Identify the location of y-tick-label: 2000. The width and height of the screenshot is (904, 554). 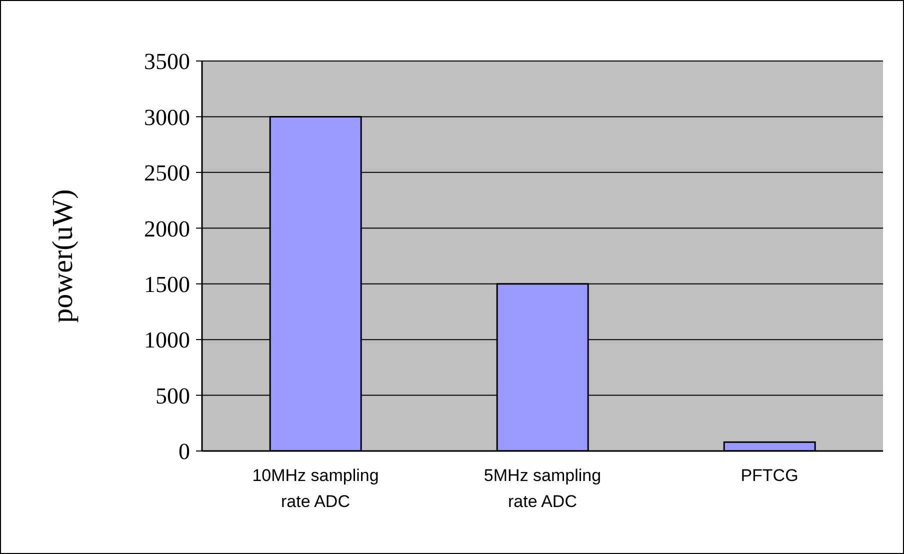
(167, 229).